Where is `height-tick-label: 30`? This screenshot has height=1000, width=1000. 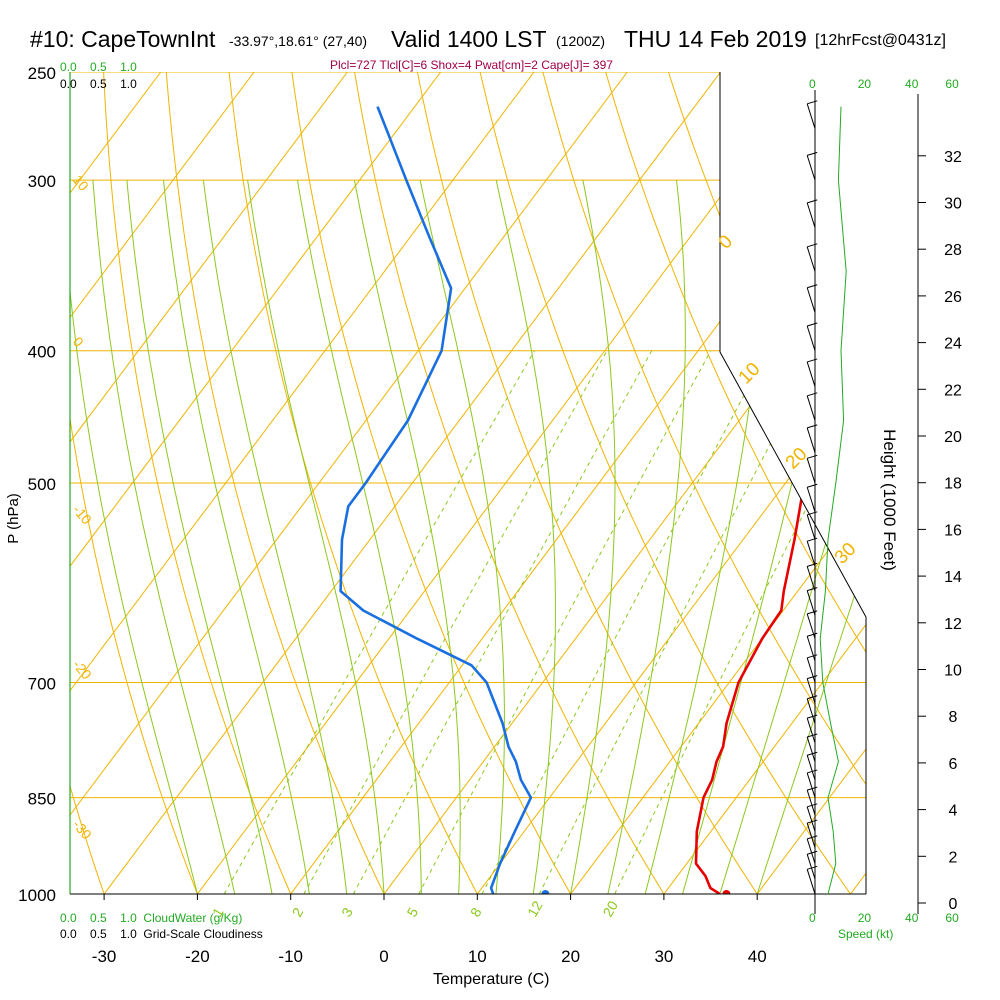
height-tick-label: 30 is located at coordinates (953, 204).